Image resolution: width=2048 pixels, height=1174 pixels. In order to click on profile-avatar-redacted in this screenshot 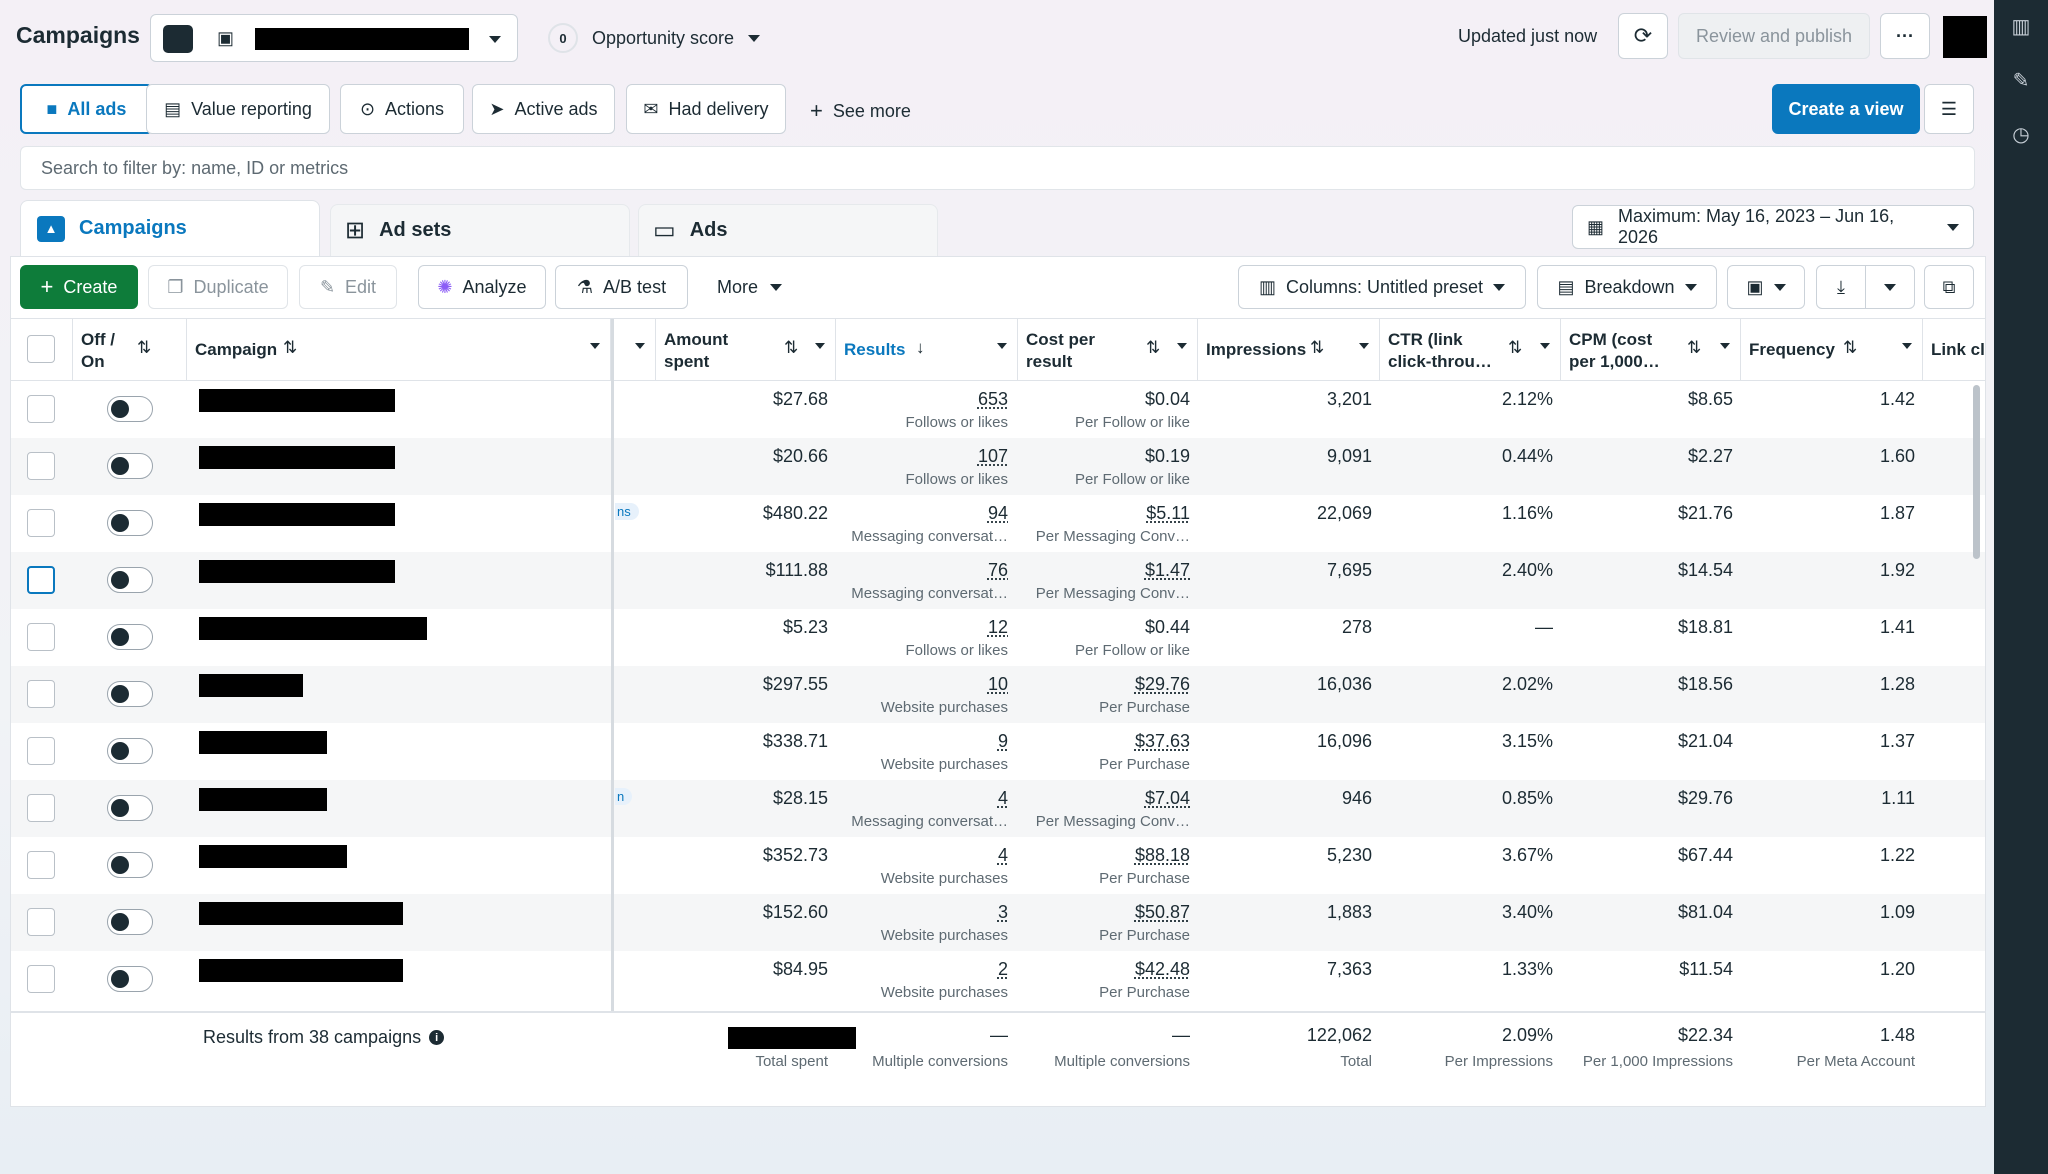, I will do `click(1965, 37)`.